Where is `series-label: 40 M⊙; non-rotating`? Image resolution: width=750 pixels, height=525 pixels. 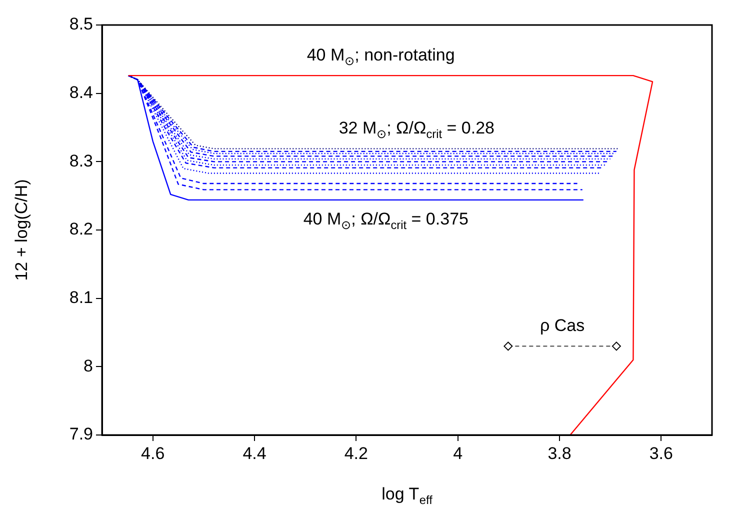
series-label: 40 M⊙; non-rotating is located at coordinates (380, 56).